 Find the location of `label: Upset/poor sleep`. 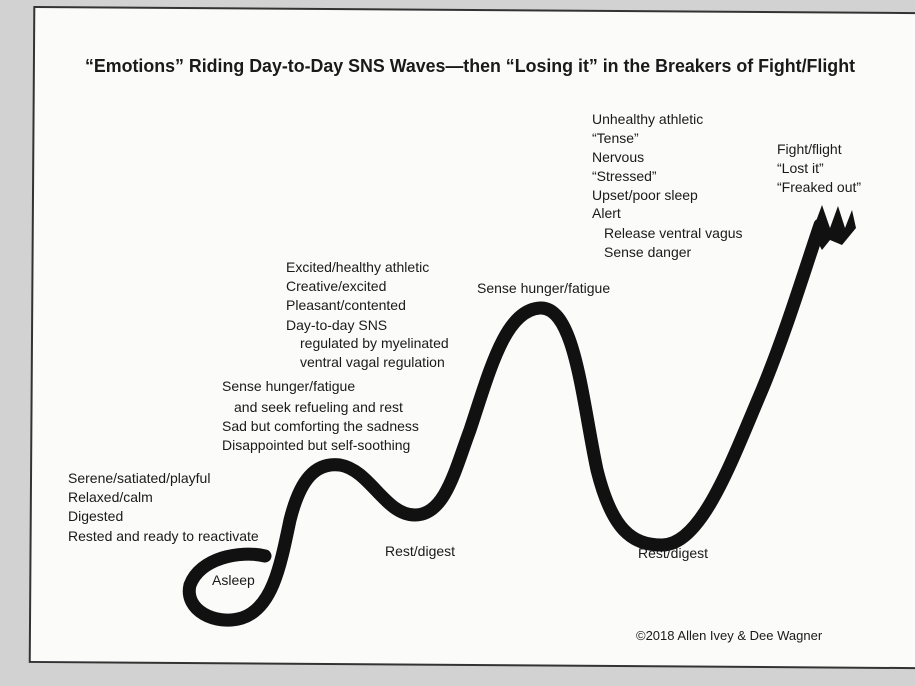

label: Upset/poor sleep is located at coordinates (645, 195).